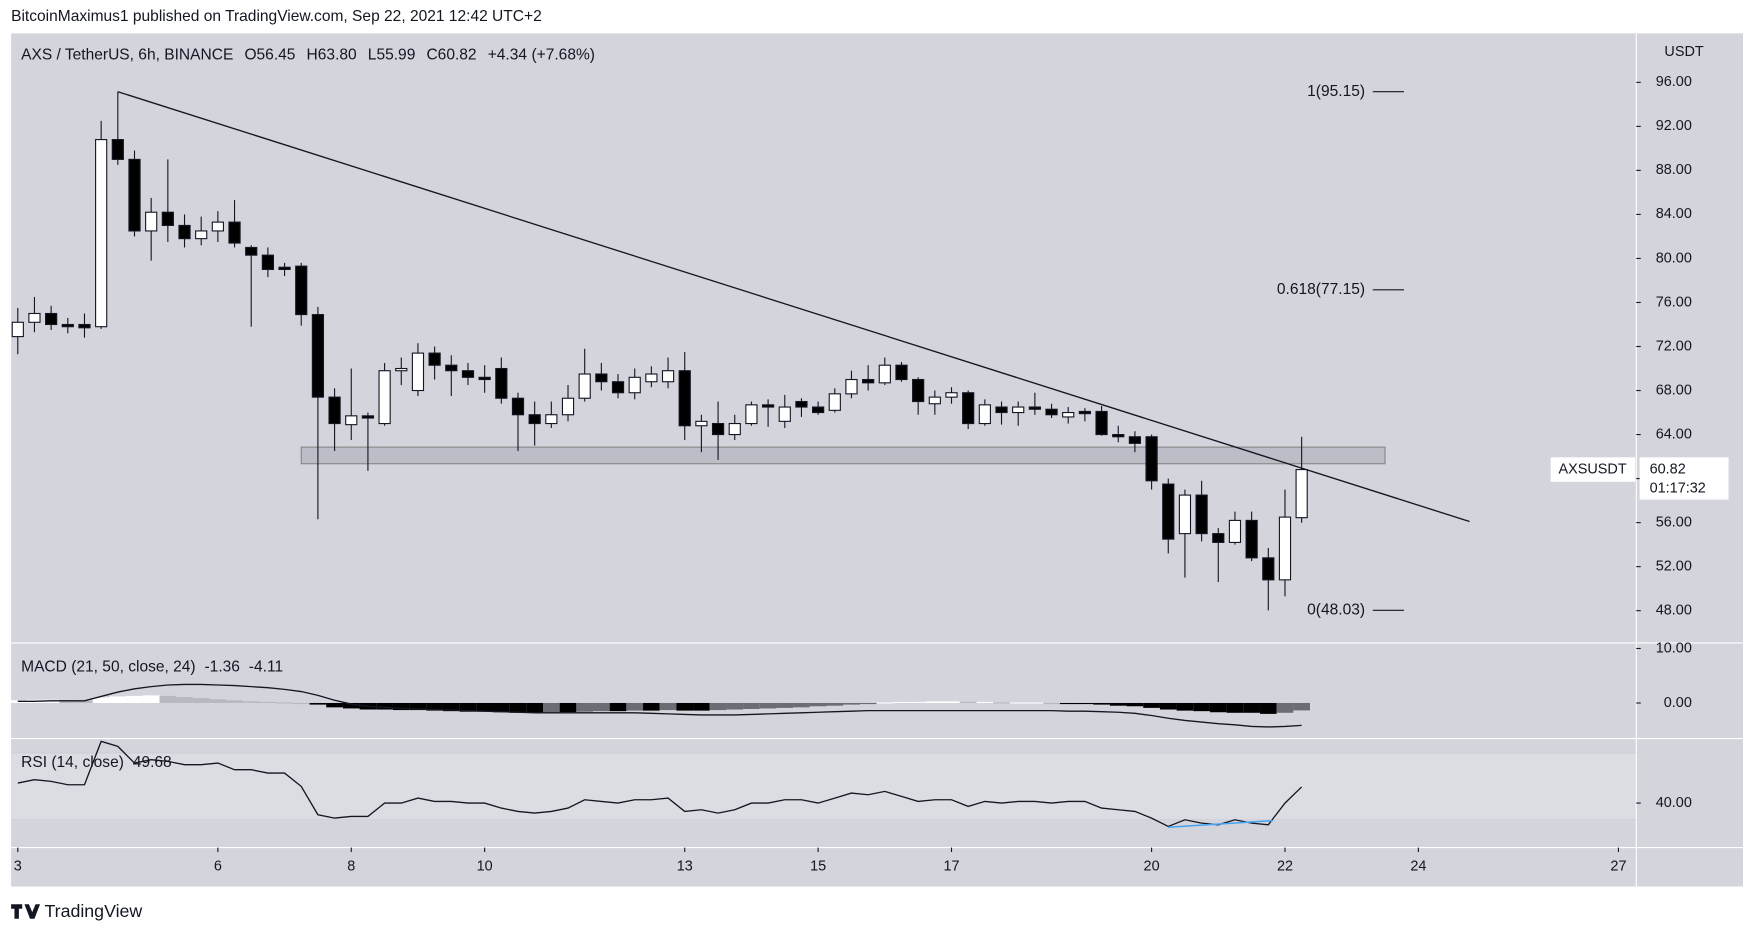 This screenshot has height=936, width=1743. I want to click on rsi-band, so click(824, 786).